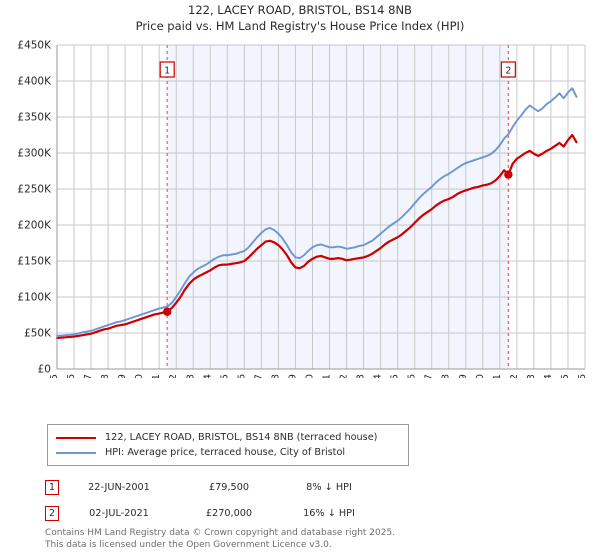 Image resolution: width=600 pixels, height=560 pixels. What do you see at coordinates (44, 370) in the screenshot?
I see `y-axis-tick-label: £0` at bounding box center [44, 370].